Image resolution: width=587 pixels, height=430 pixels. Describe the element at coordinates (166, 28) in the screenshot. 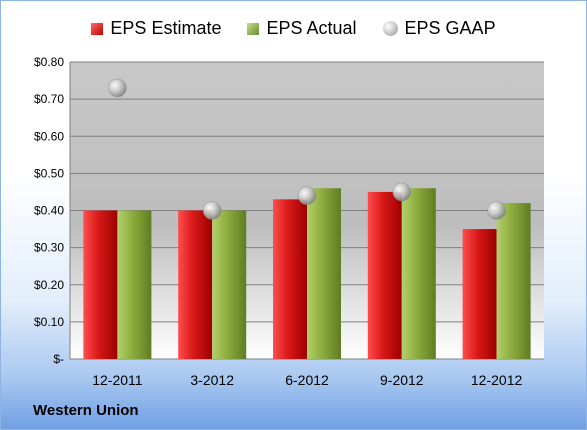

I see `legend-label-eps-estimate: EPS Estimate` at that location.